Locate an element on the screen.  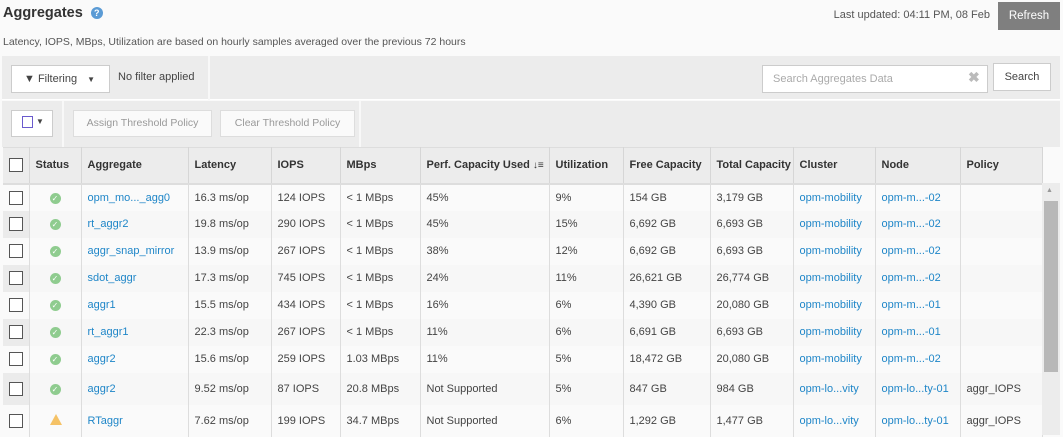
column-header-mbps: MBps is located at coordinates (380, 166).